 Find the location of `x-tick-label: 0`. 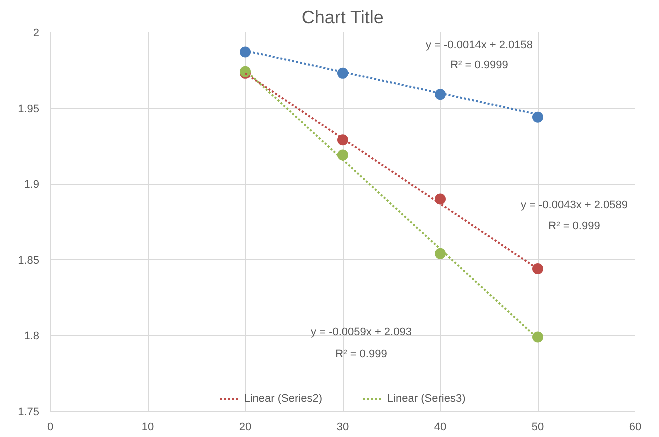

x-tick-label: 0 is located at coordinates (50, 428).